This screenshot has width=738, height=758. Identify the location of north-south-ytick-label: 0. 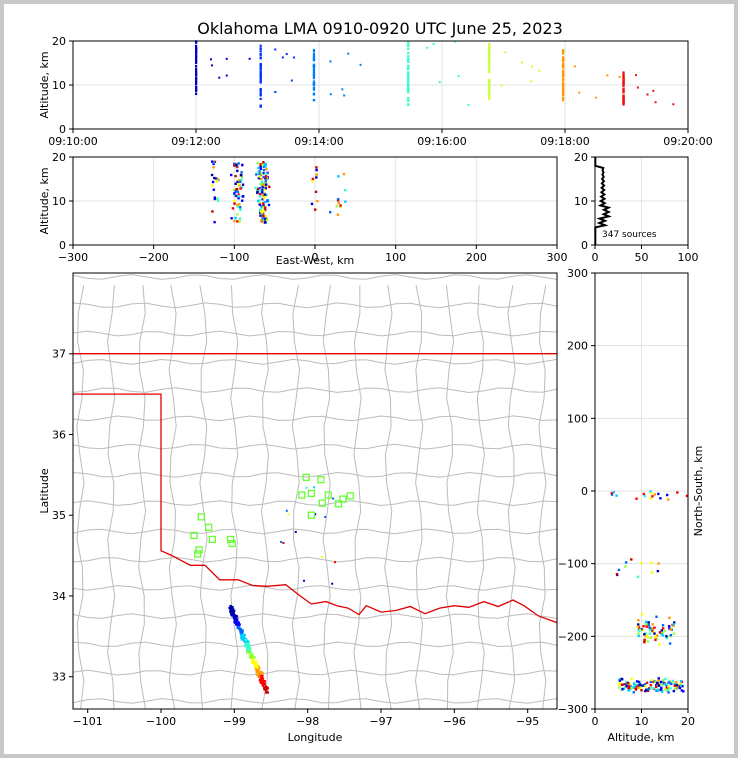
(584, 491).